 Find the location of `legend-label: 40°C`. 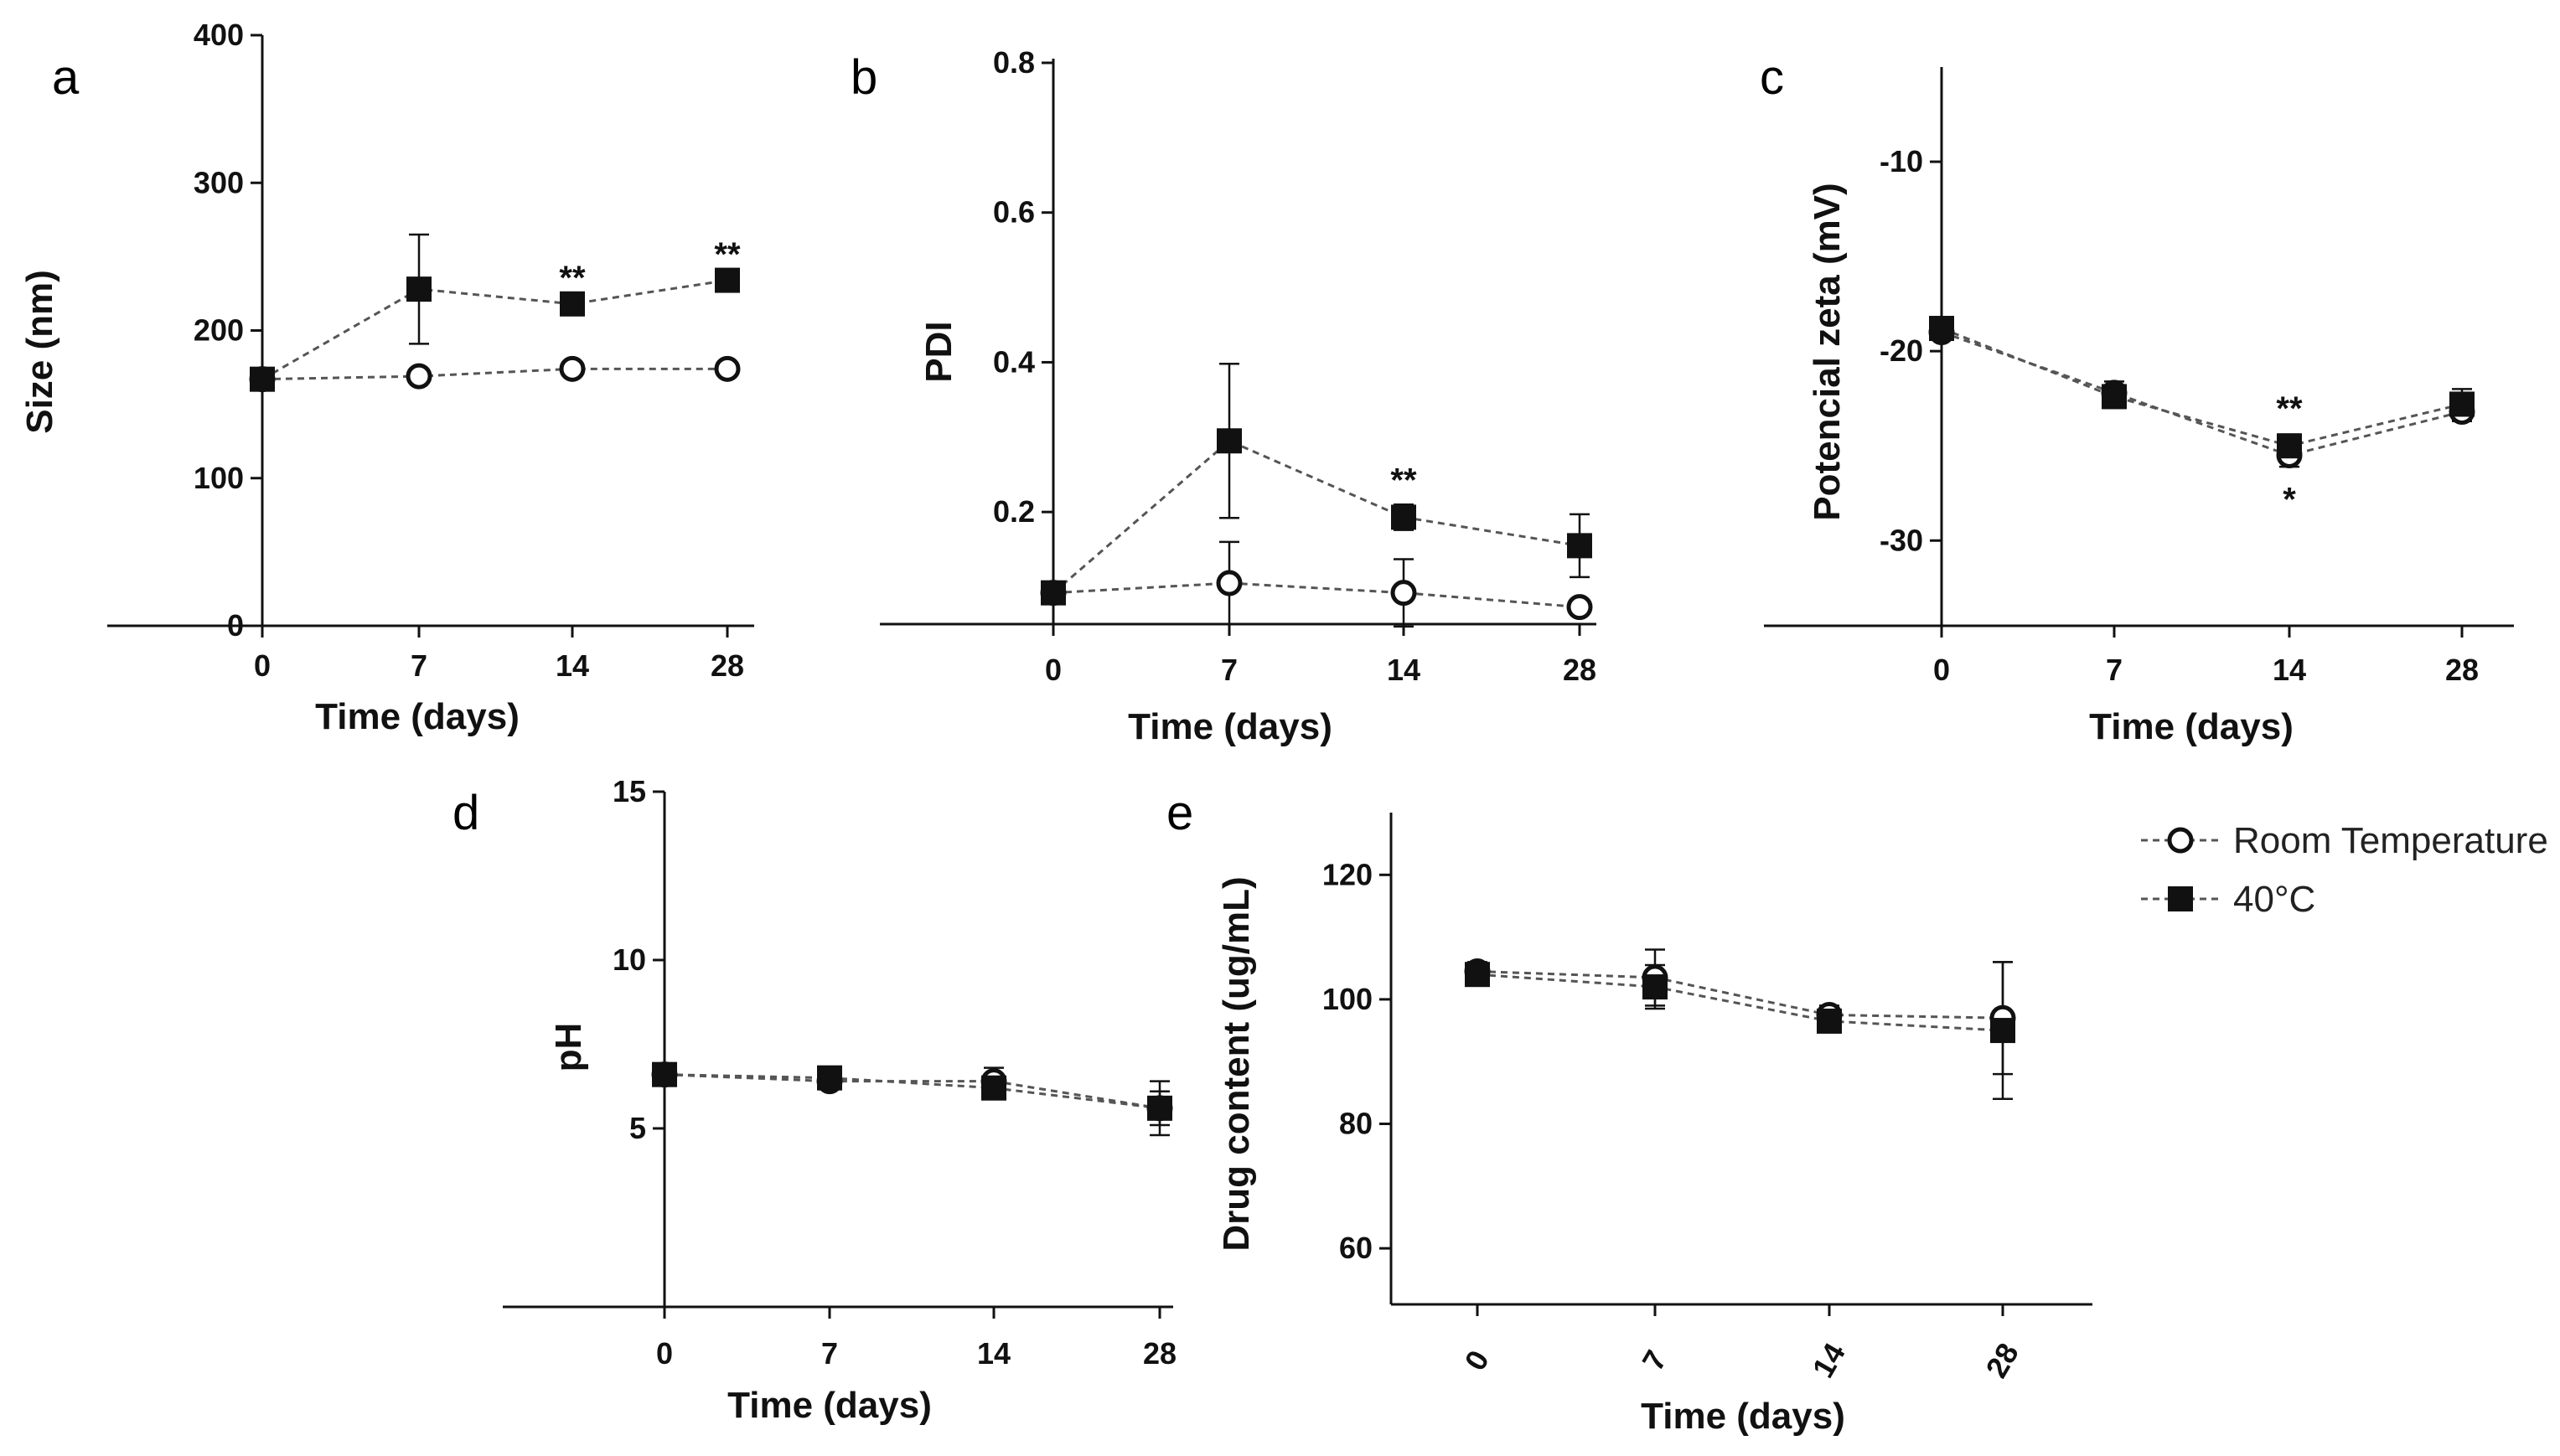

legend-label: 40°C is located at coordinates (2274, 899).